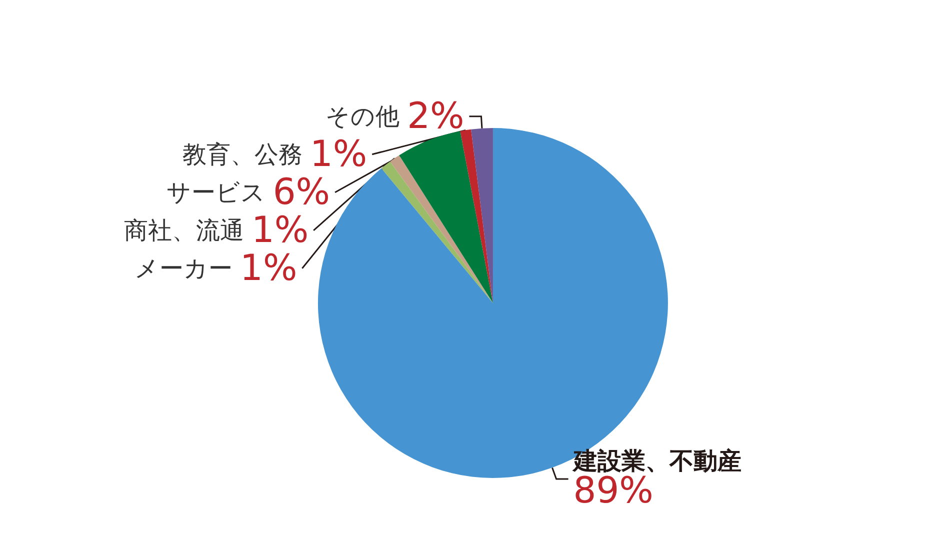 This screenshot has width=948, height=546. What do you see at coordinates (435, 116) in the screenshot?
I see `data-label: 2%` at bounding box center [435, 116].